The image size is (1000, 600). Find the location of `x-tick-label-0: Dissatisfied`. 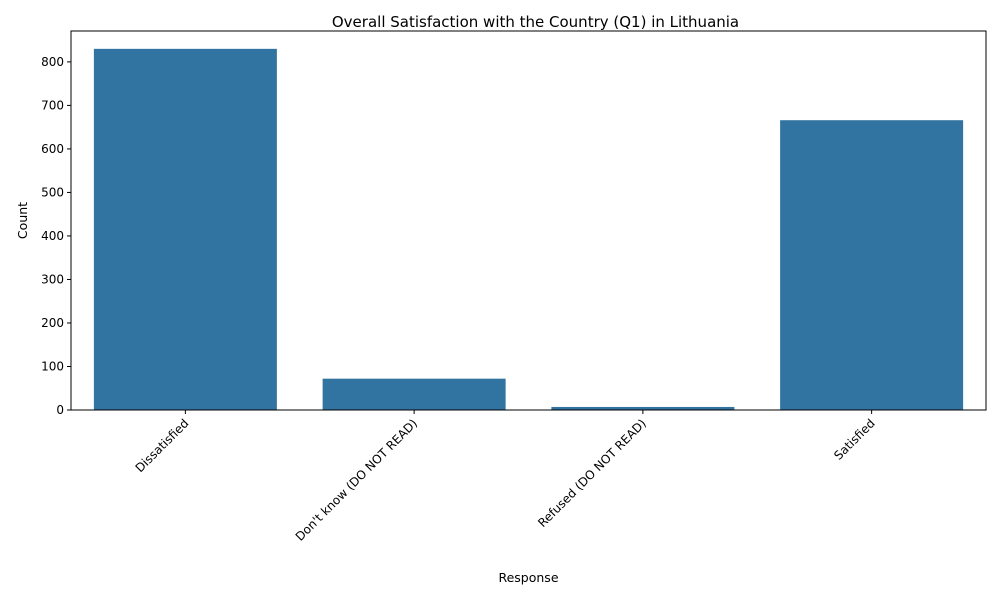

x-tick-label-0: Dissatisfied is located at coordinates (162, 445).